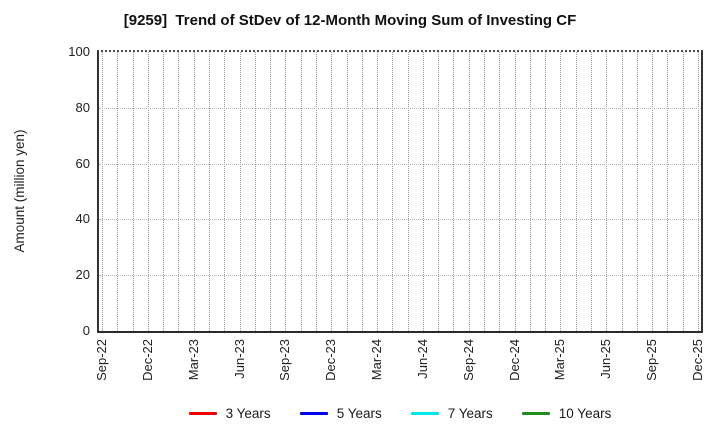 The width and height of the screenshot is (720, 440). What do you see at coordinates (470, 413) in the screenshot?
I see `legend-label: 7 Years` at bounding box center [470, 413].